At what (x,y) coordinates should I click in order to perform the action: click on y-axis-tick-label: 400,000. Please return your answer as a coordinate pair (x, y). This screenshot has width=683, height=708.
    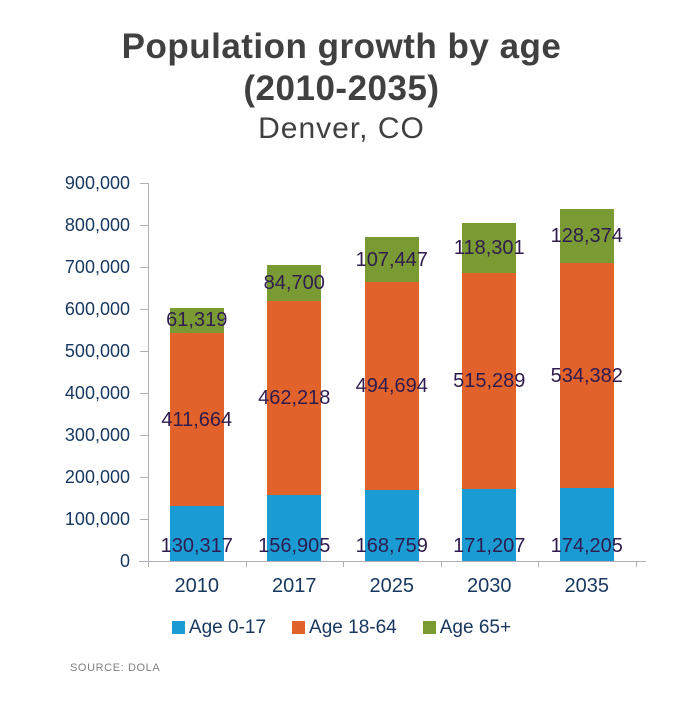
    Looking at the image, I should click on (97, 393).